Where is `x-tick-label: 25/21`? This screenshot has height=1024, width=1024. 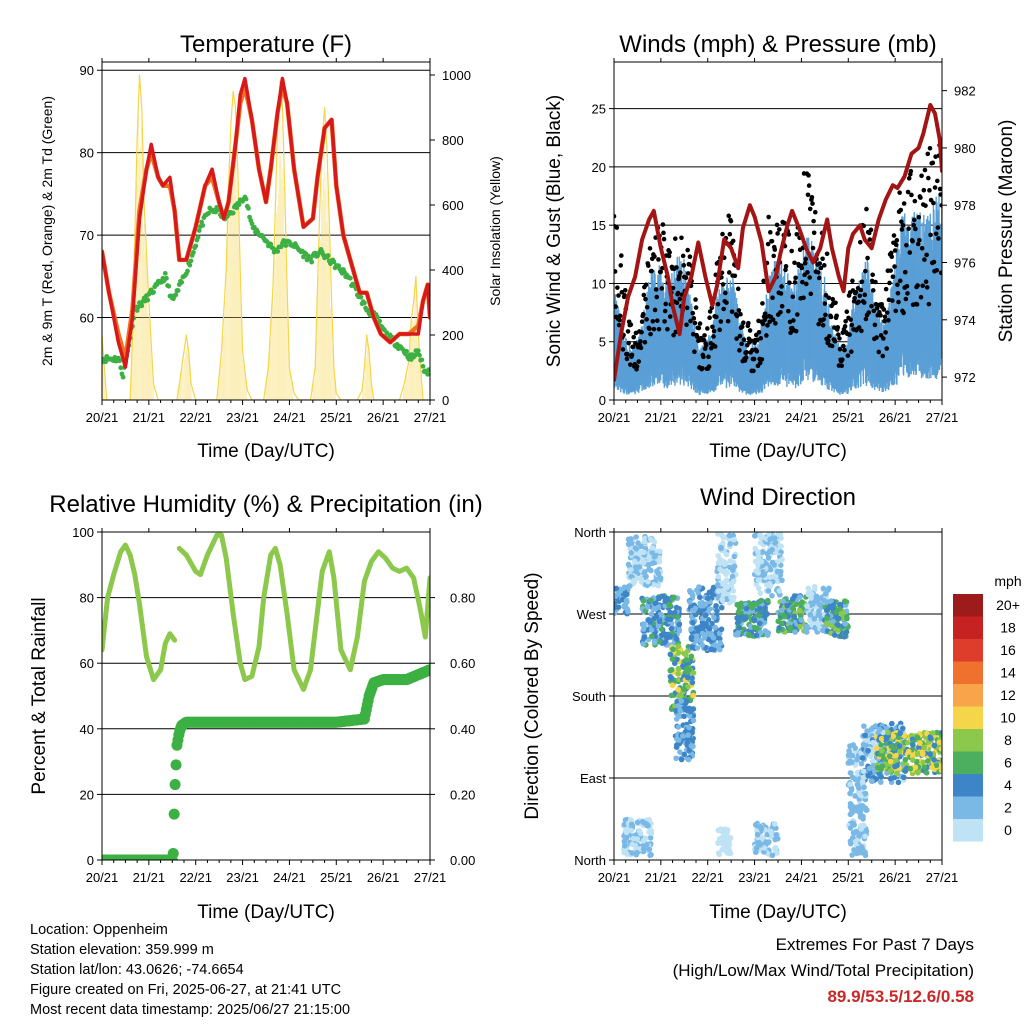
x-tick-label: 25/21 is located at coordinates (848, 877).